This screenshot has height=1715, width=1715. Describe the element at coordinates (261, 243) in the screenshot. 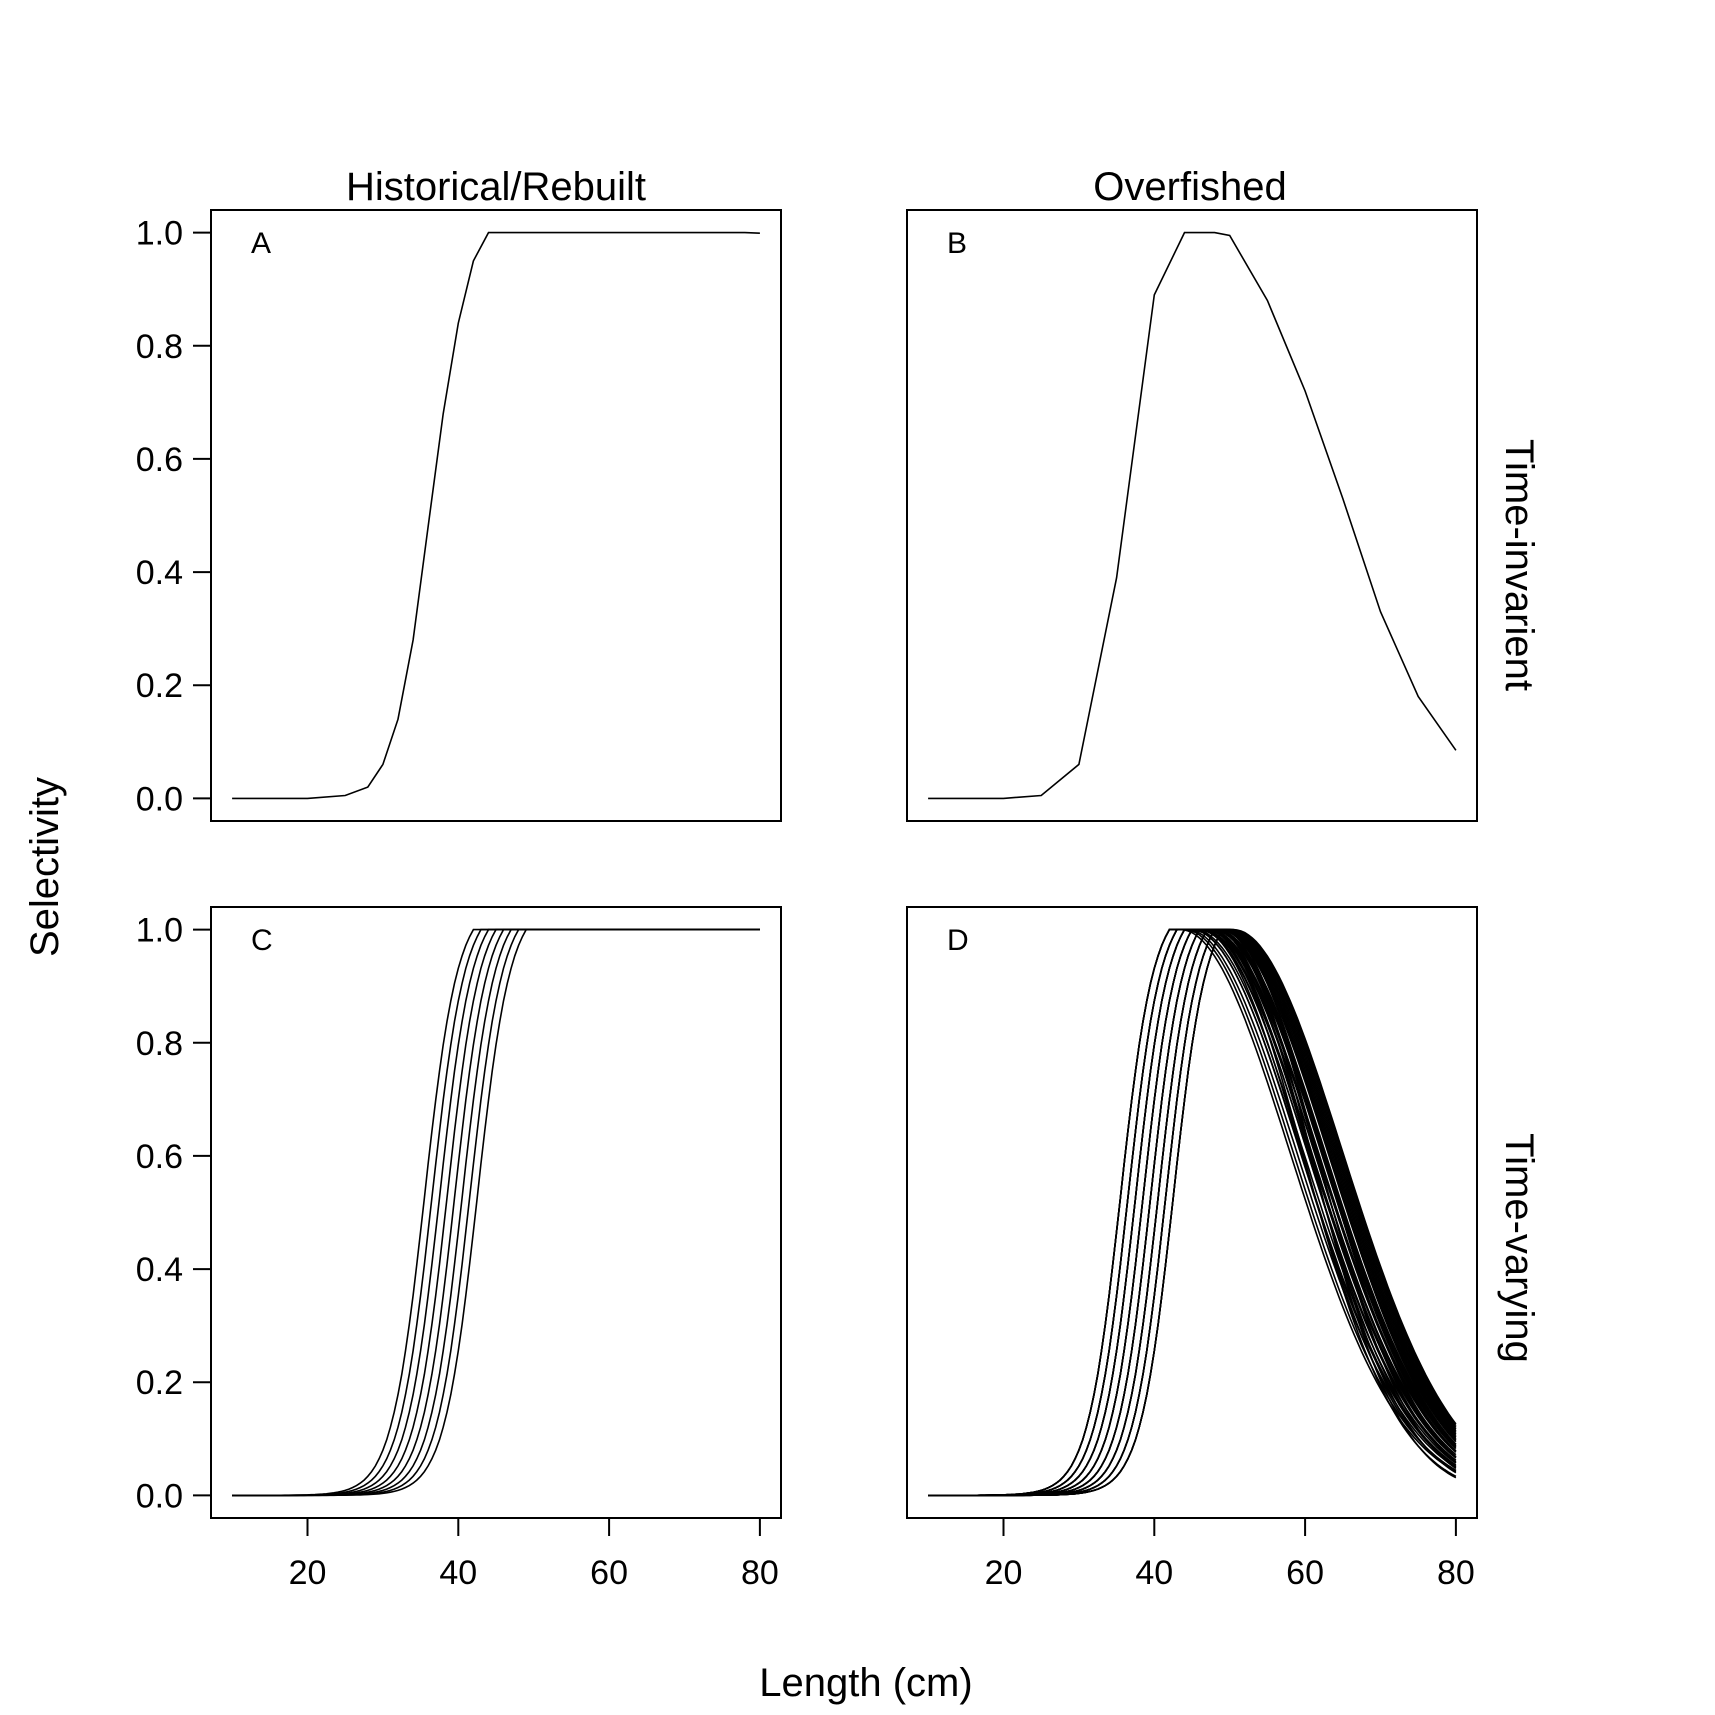

I see `panel-letter: A` at that location.